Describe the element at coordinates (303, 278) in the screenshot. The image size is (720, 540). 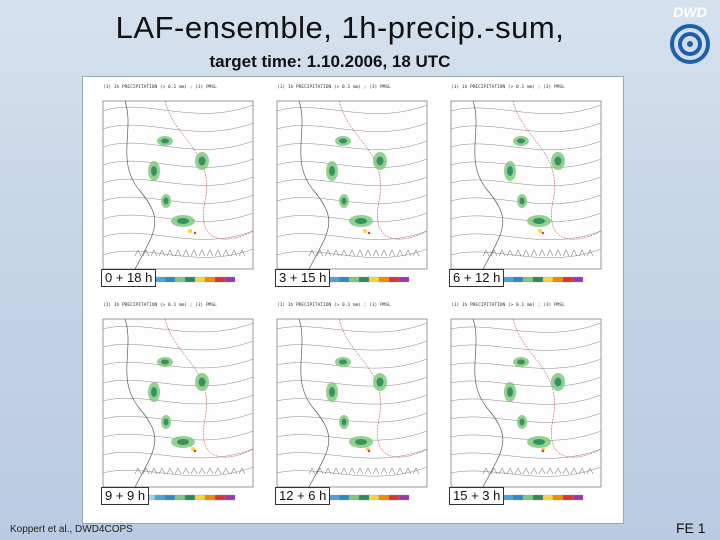
I see `lead-time-label: 3 + 15 h` at that location.